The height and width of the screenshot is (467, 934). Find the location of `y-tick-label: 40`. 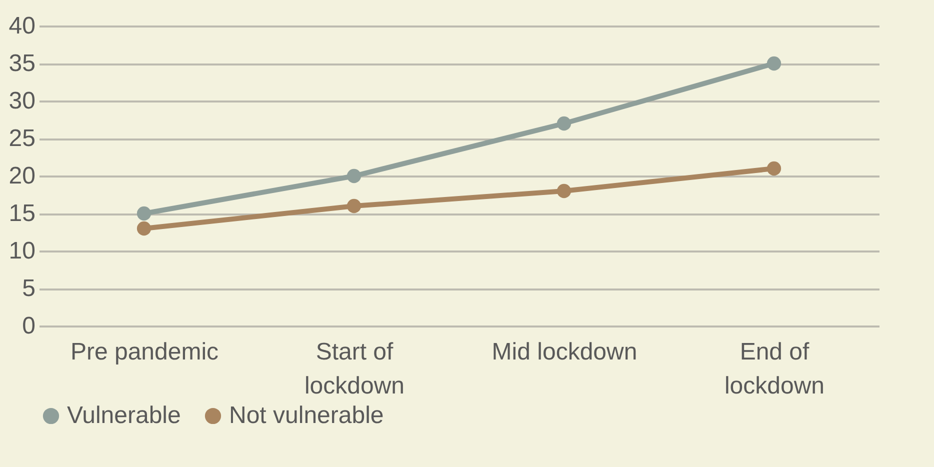

y-tick-label: 40 is located at coordinates (22, 26).